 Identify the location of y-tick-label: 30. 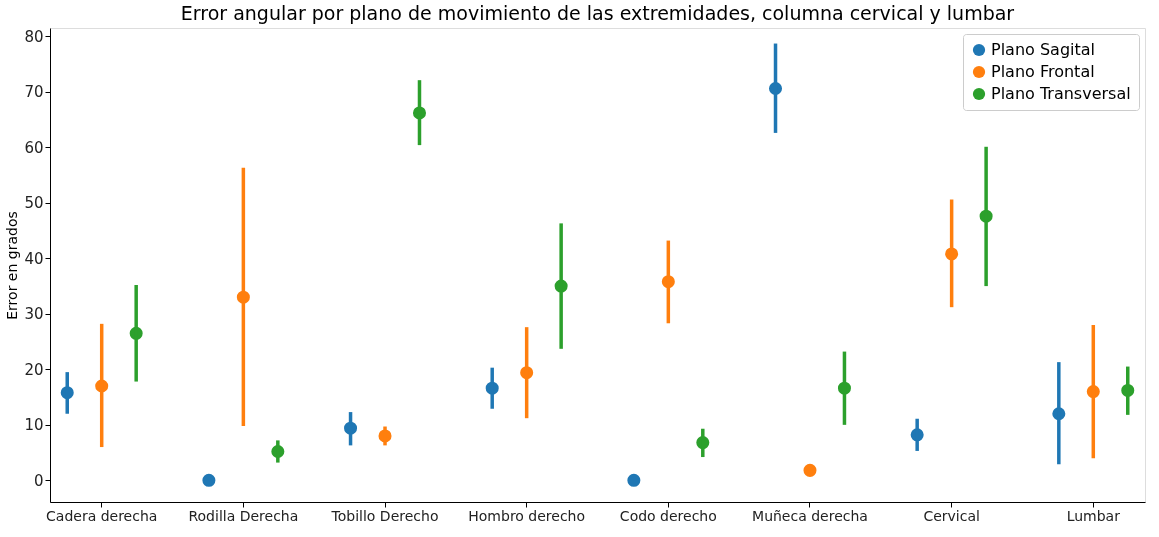
(34, 314).